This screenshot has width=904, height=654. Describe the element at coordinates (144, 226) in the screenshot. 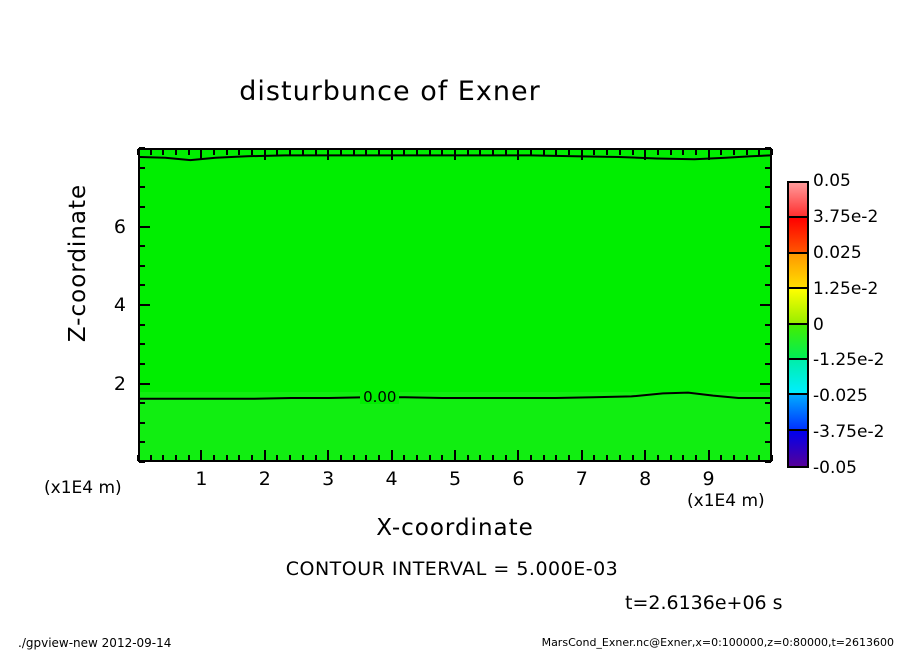

I see `y-major-tick` at that location.